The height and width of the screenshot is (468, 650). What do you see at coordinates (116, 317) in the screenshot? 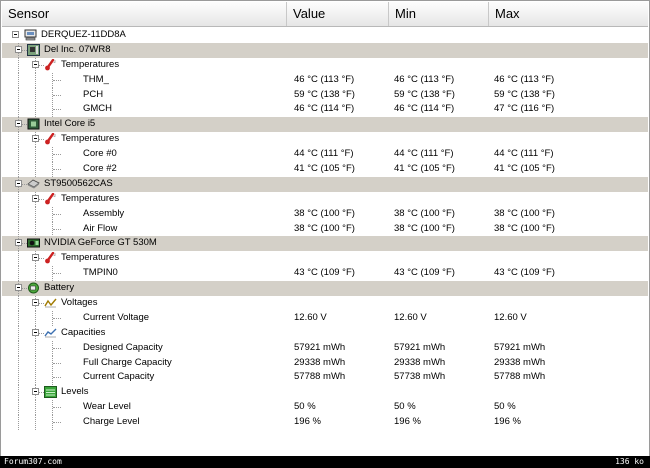
I see `sensor-label: Current Voltage` at bounding box center [116, 317].